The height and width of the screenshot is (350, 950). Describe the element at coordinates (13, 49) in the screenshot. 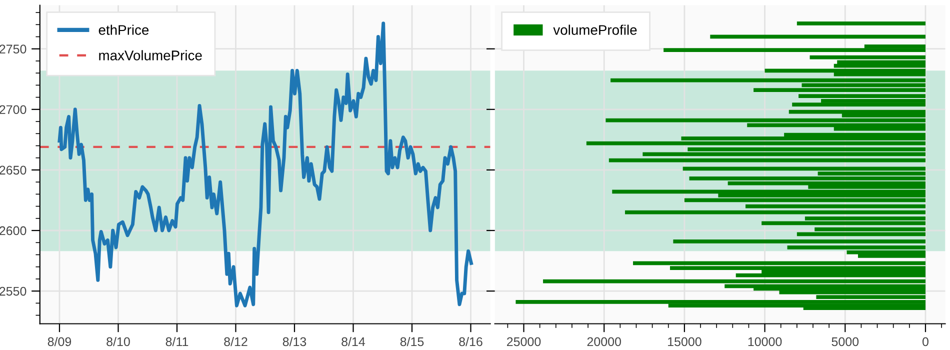

I see `y-tick-label: 2750` at that location.